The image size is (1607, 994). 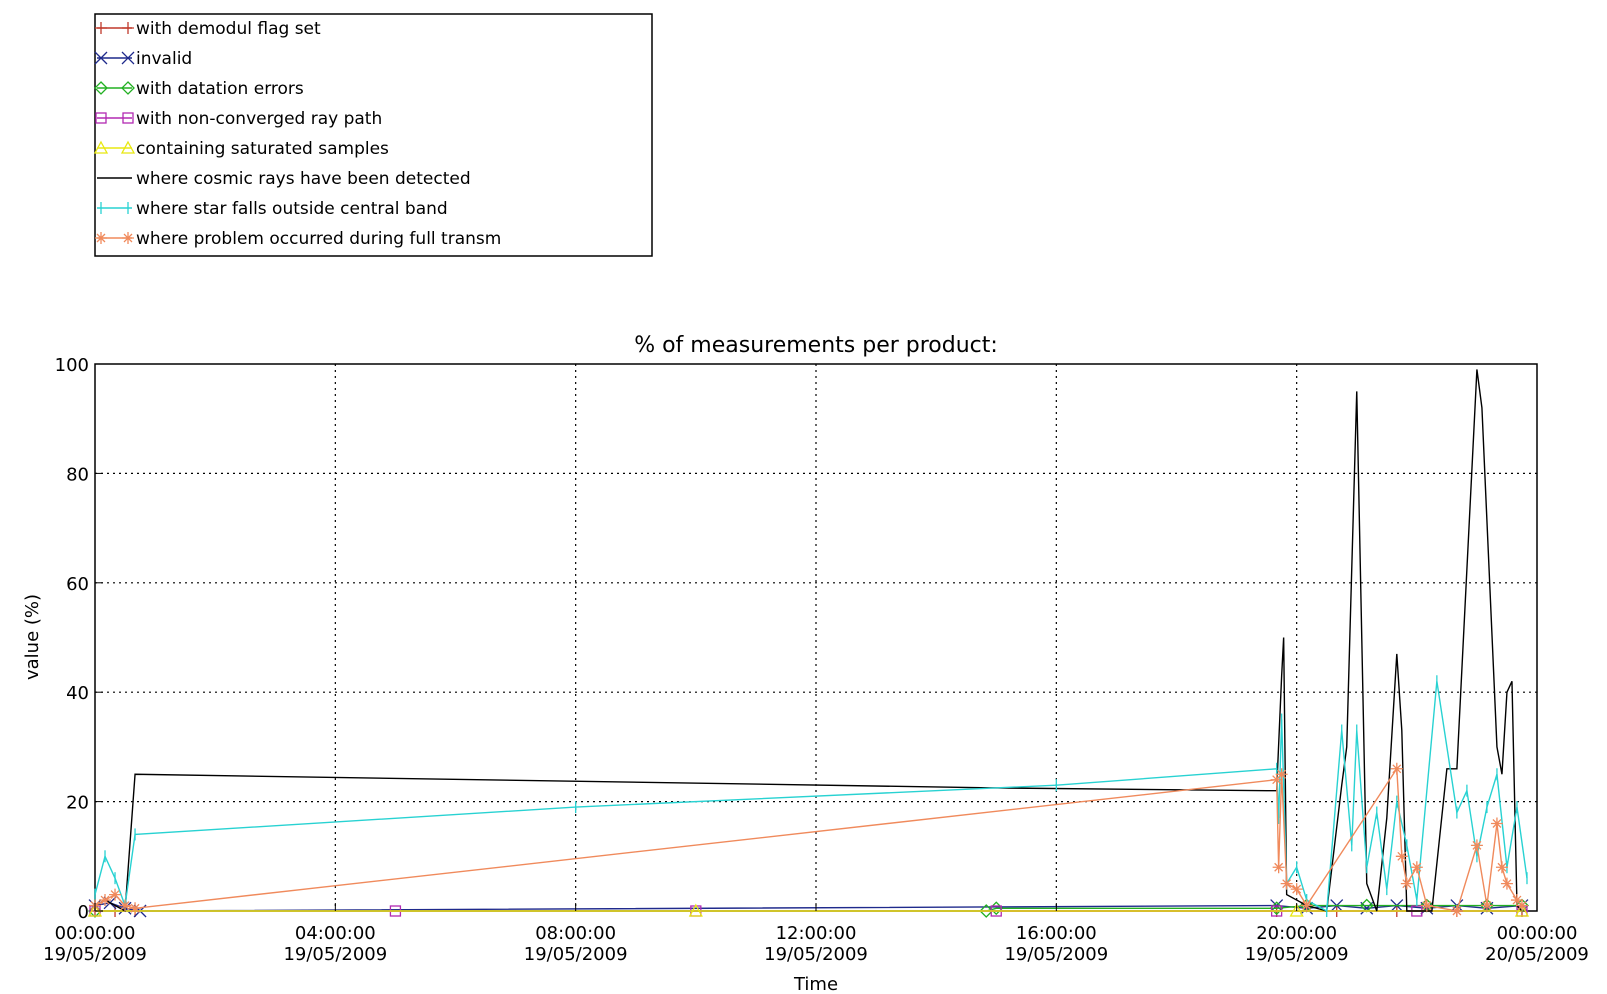 What do you see at coordinates (1296, 933) in the screenshot?
I see `x-tick-time: 20:00:00` at bounding box center [1296, 933].